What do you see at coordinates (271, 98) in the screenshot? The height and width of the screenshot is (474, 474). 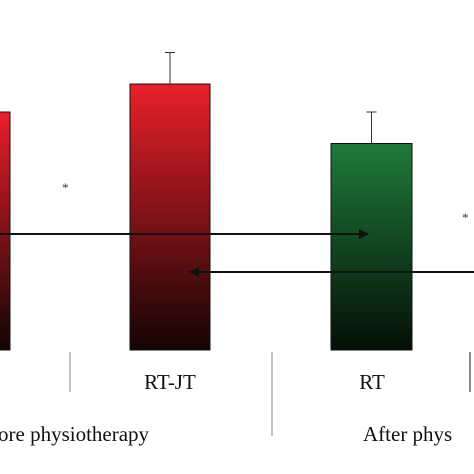 I see `error-bars-layer` at bounding box center [271, 98].